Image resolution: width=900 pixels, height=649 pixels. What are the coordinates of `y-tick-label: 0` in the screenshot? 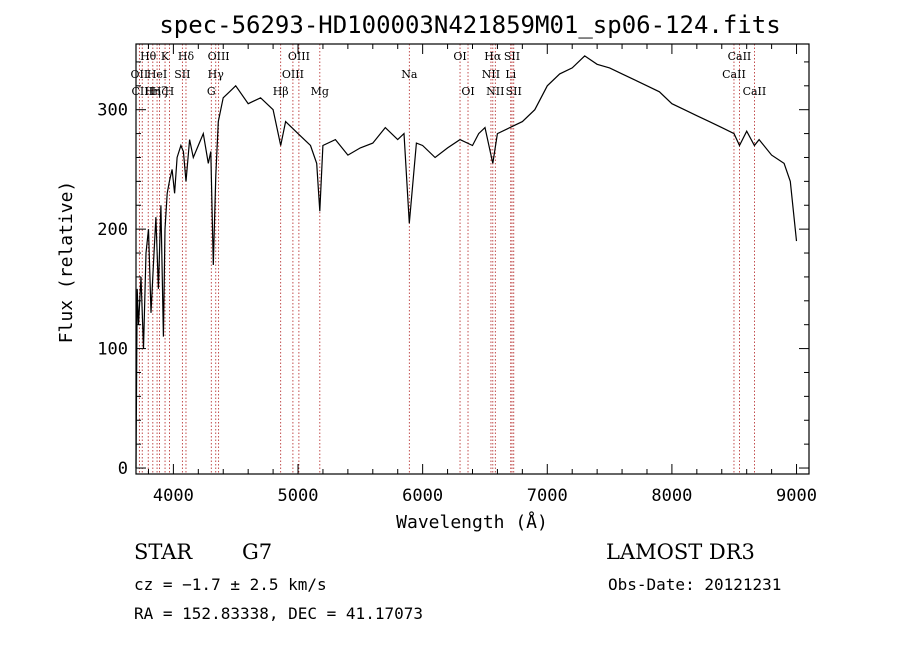 It's located at (123, 469).